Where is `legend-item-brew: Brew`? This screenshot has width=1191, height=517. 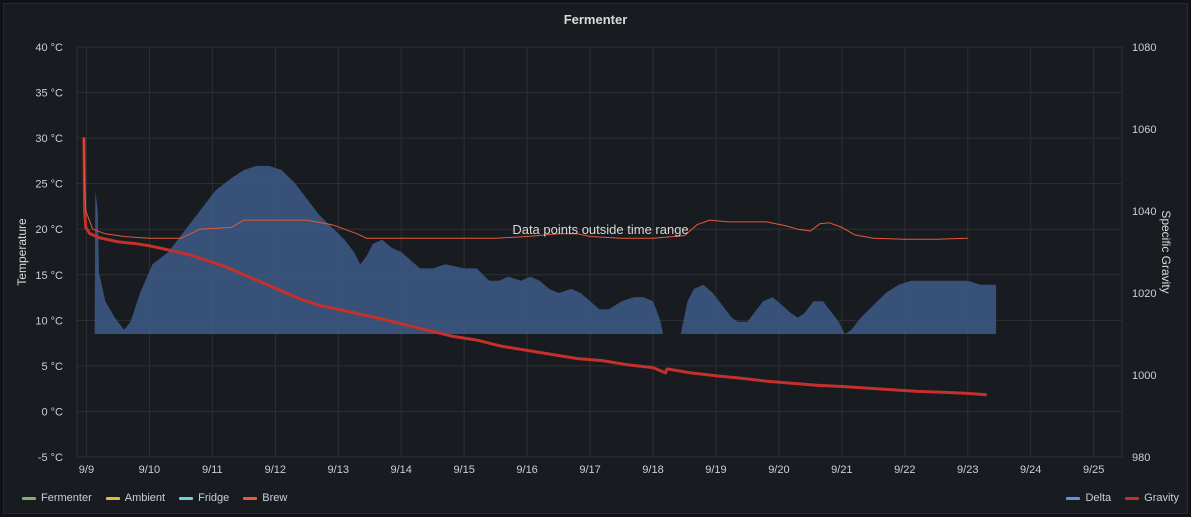
legend-item-brew: Brew is located at coordinates (265, 498).